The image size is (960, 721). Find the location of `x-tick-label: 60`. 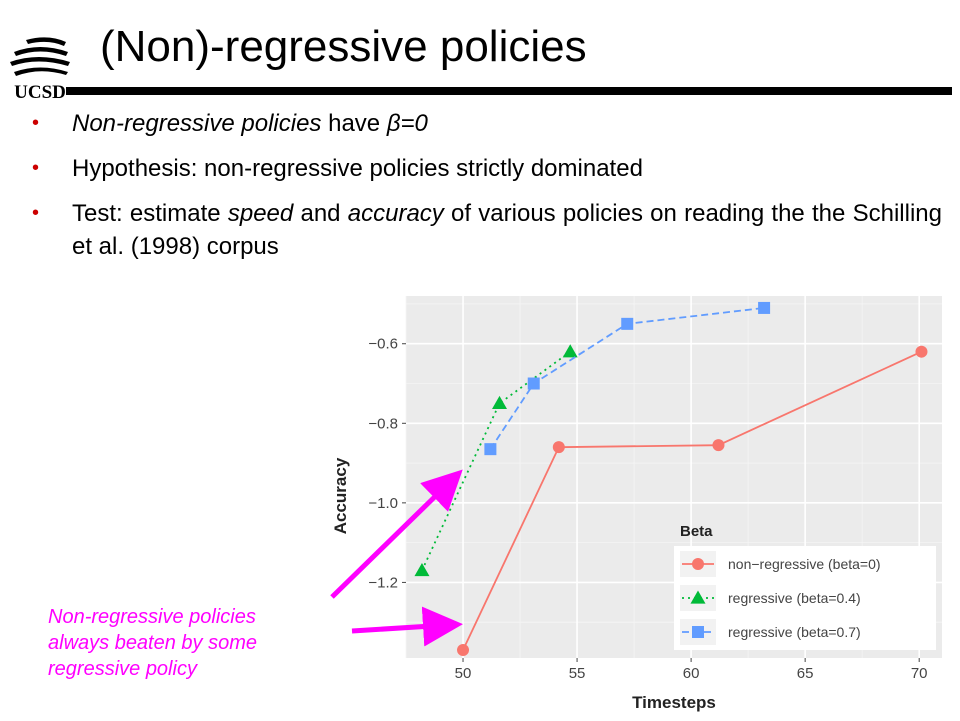

x-tick-label: 60 is located at coordinates (691, 673).